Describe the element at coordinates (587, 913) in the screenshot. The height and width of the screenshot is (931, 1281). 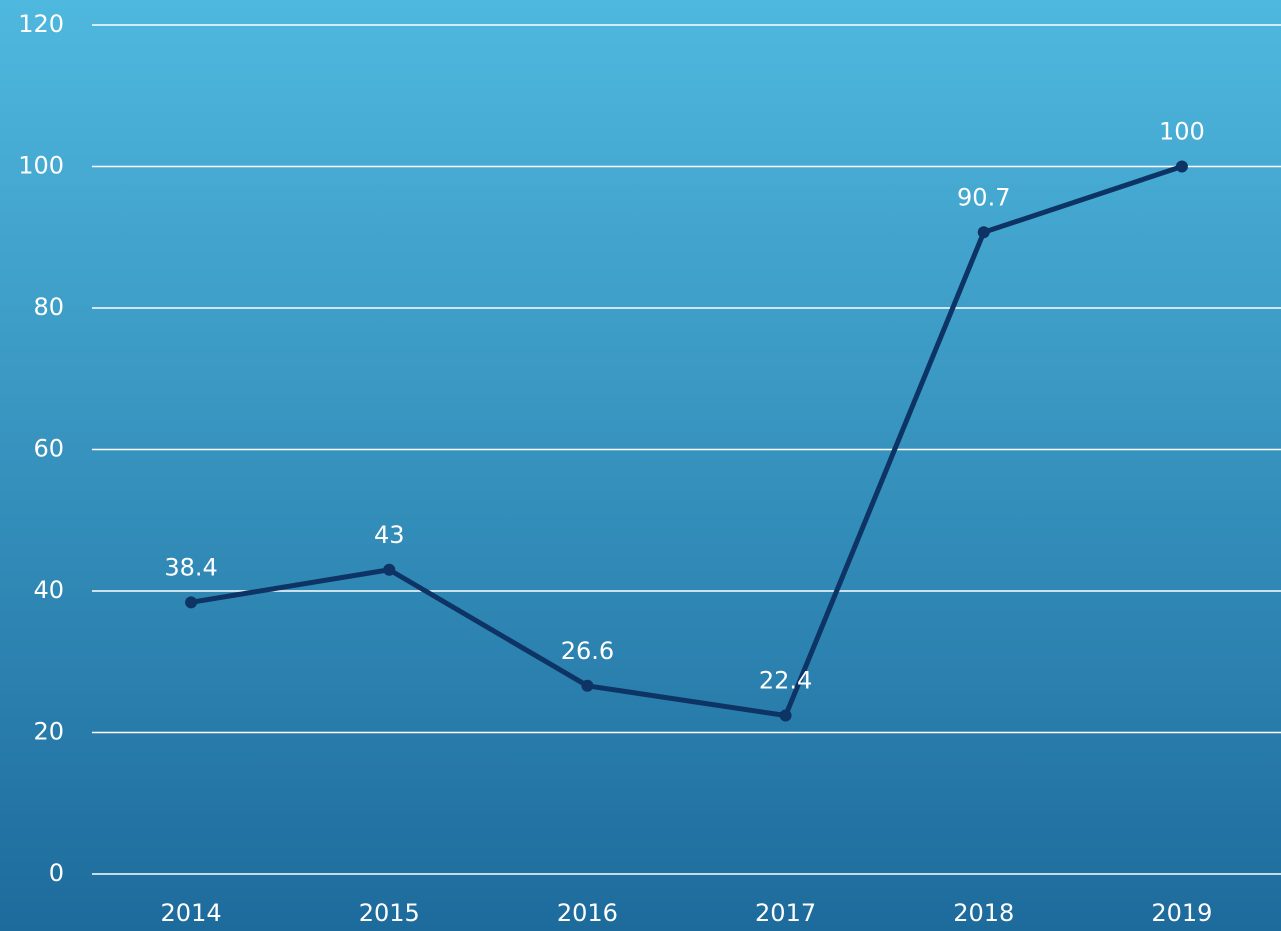
I see `x-tick-label: 2016` at that location.